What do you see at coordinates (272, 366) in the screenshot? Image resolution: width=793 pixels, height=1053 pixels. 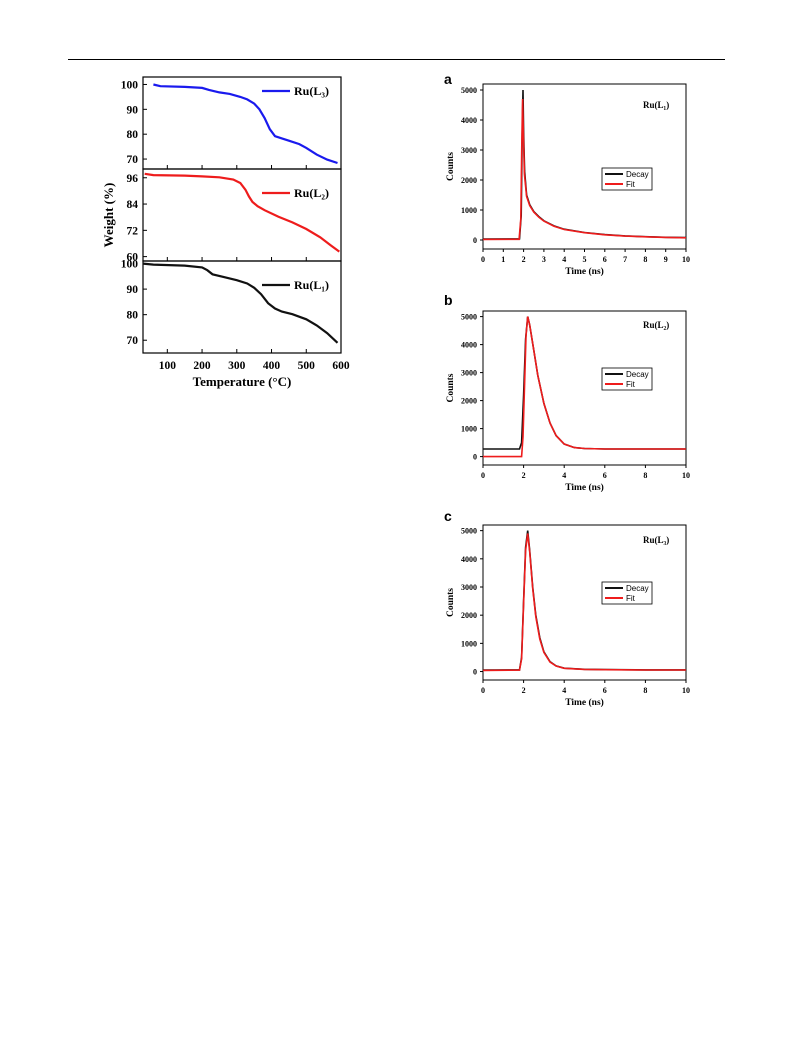 I see `tga-xtick-label: 400` at bounding box center [272, 366].